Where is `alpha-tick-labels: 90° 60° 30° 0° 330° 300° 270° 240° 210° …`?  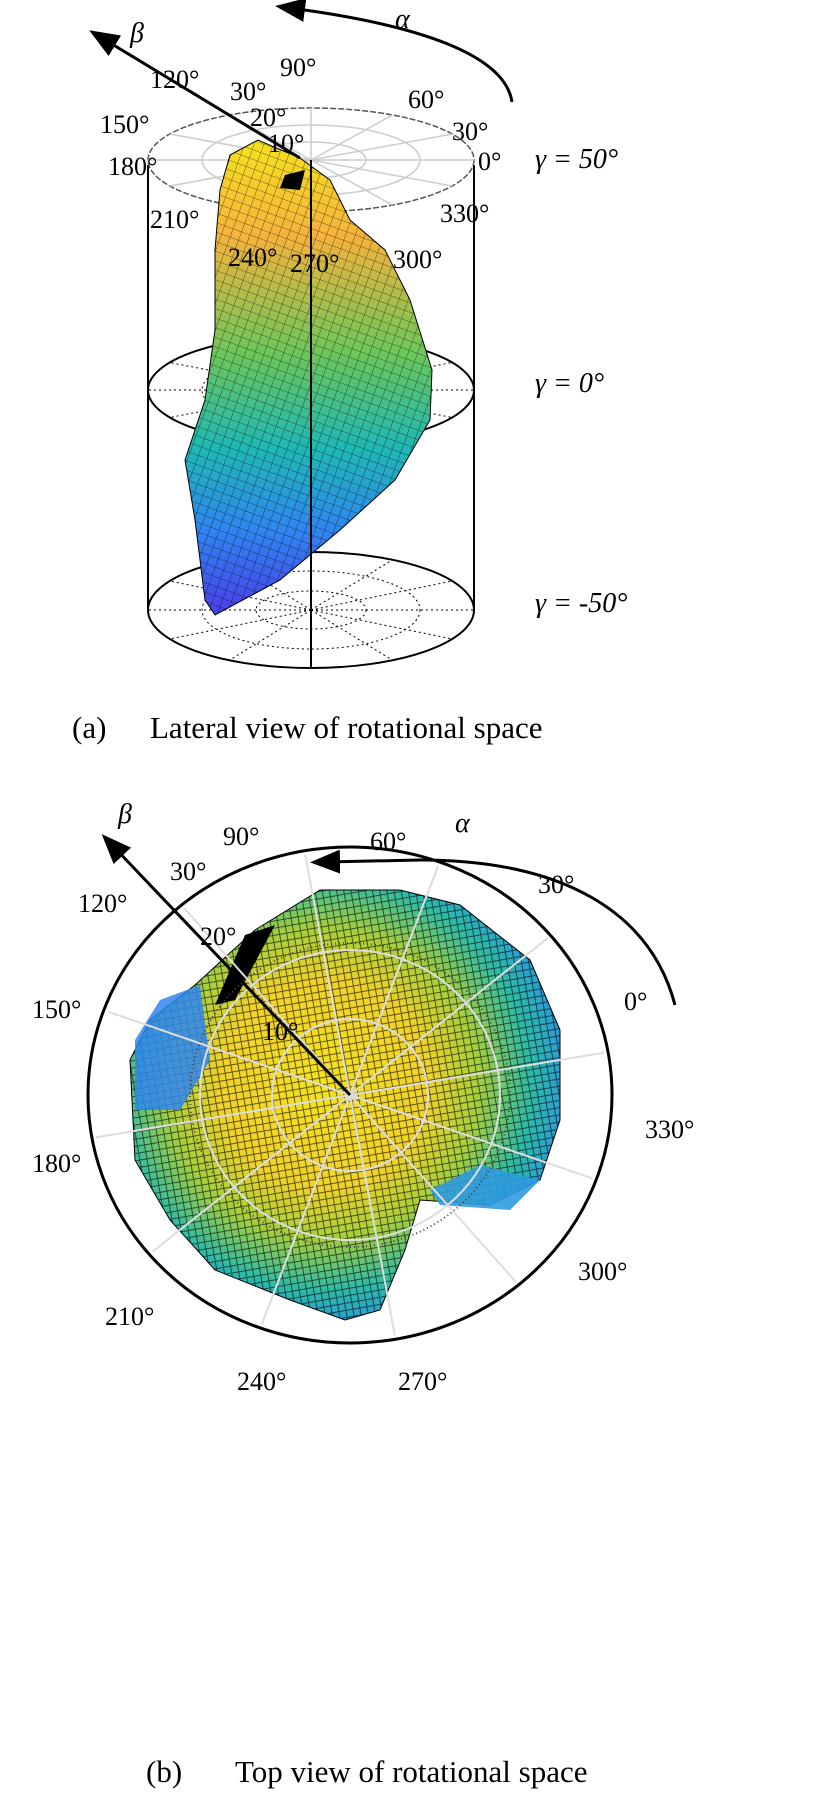 alpha-tick-labels: 90° 60° 30° 0° 330° 300° 270° 240° 210° … is located at coordinates (300, 165).